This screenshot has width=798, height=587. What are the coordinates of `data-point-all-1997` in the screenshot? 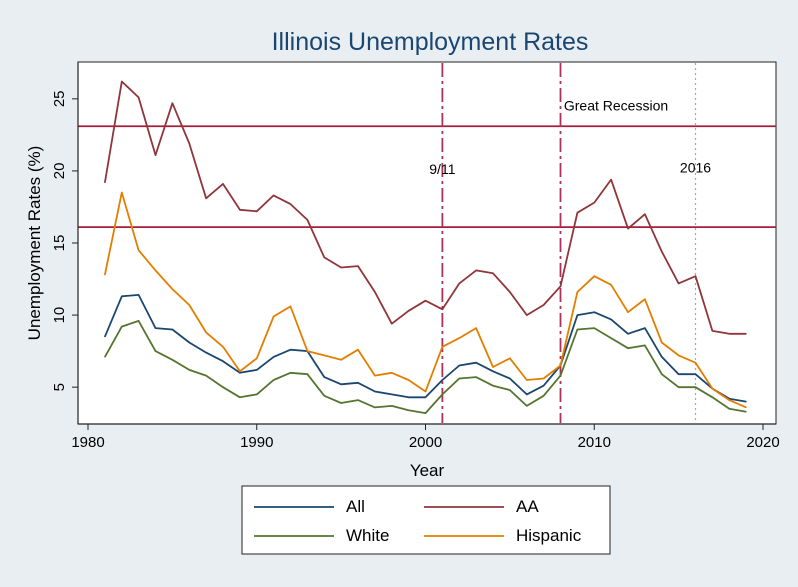 It's located at (375, 391).